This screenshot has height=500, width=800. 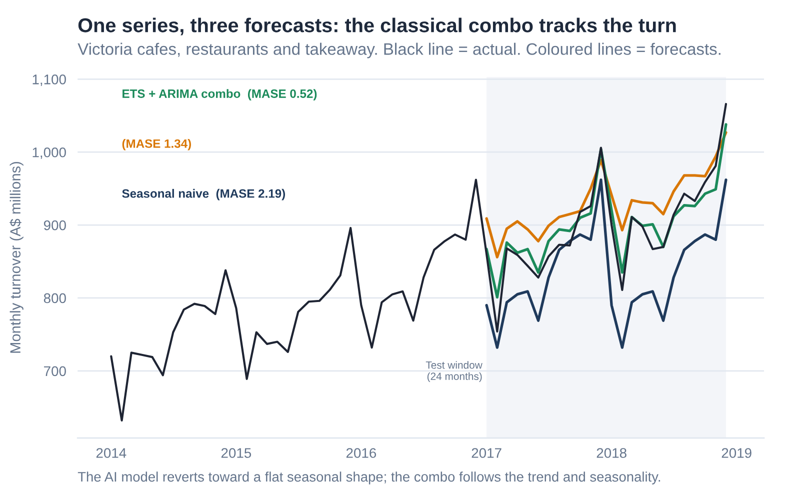 What do you see at coordinates (361, 453) in the screenshot?
I see `x-tick-label: 2016` at bounding box center [361, 453].